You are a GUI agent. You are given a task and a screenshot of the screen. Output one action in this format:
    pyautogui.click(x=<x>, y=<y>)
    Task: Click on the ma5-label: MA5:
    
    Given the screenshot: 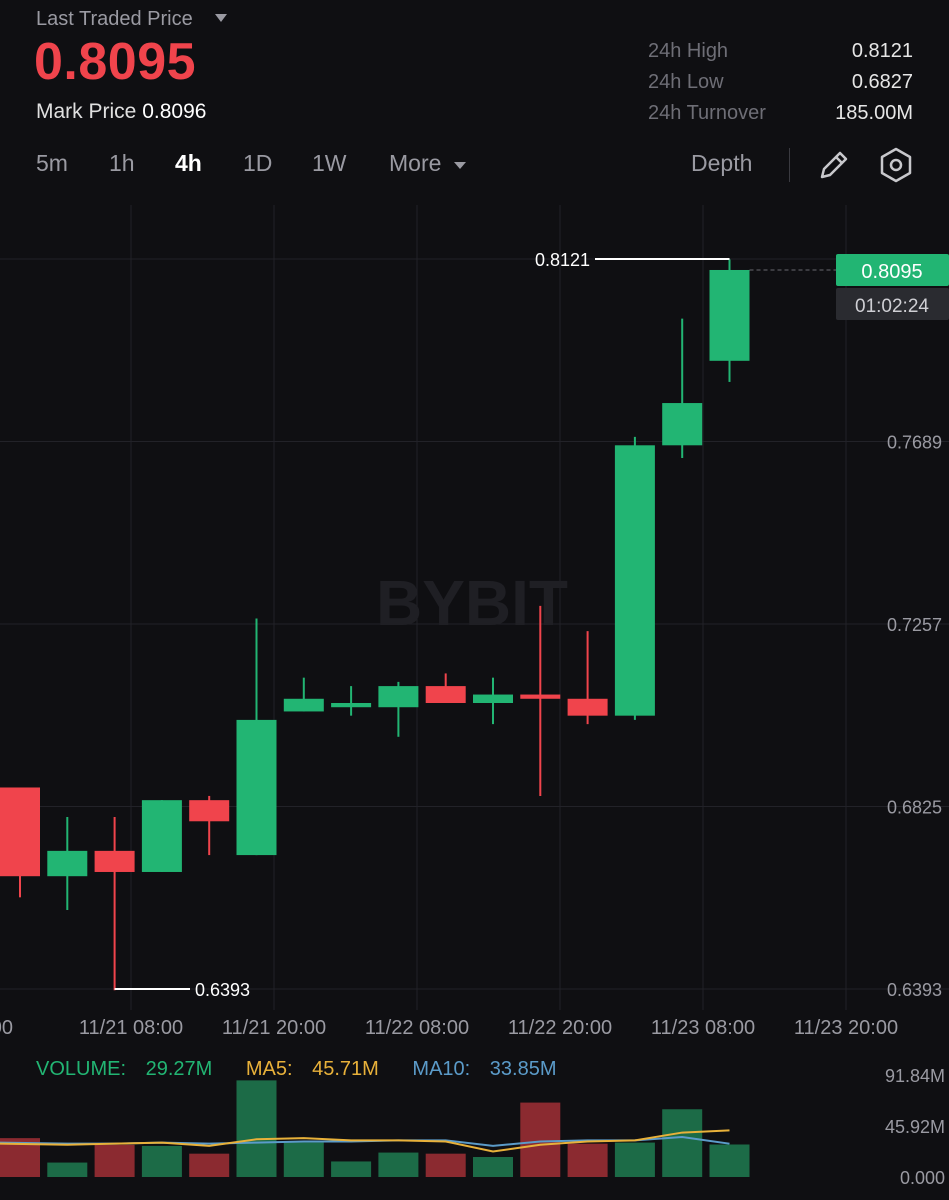 What is the action you would take?
    pyautogui.click(x=269, y=1069)
    